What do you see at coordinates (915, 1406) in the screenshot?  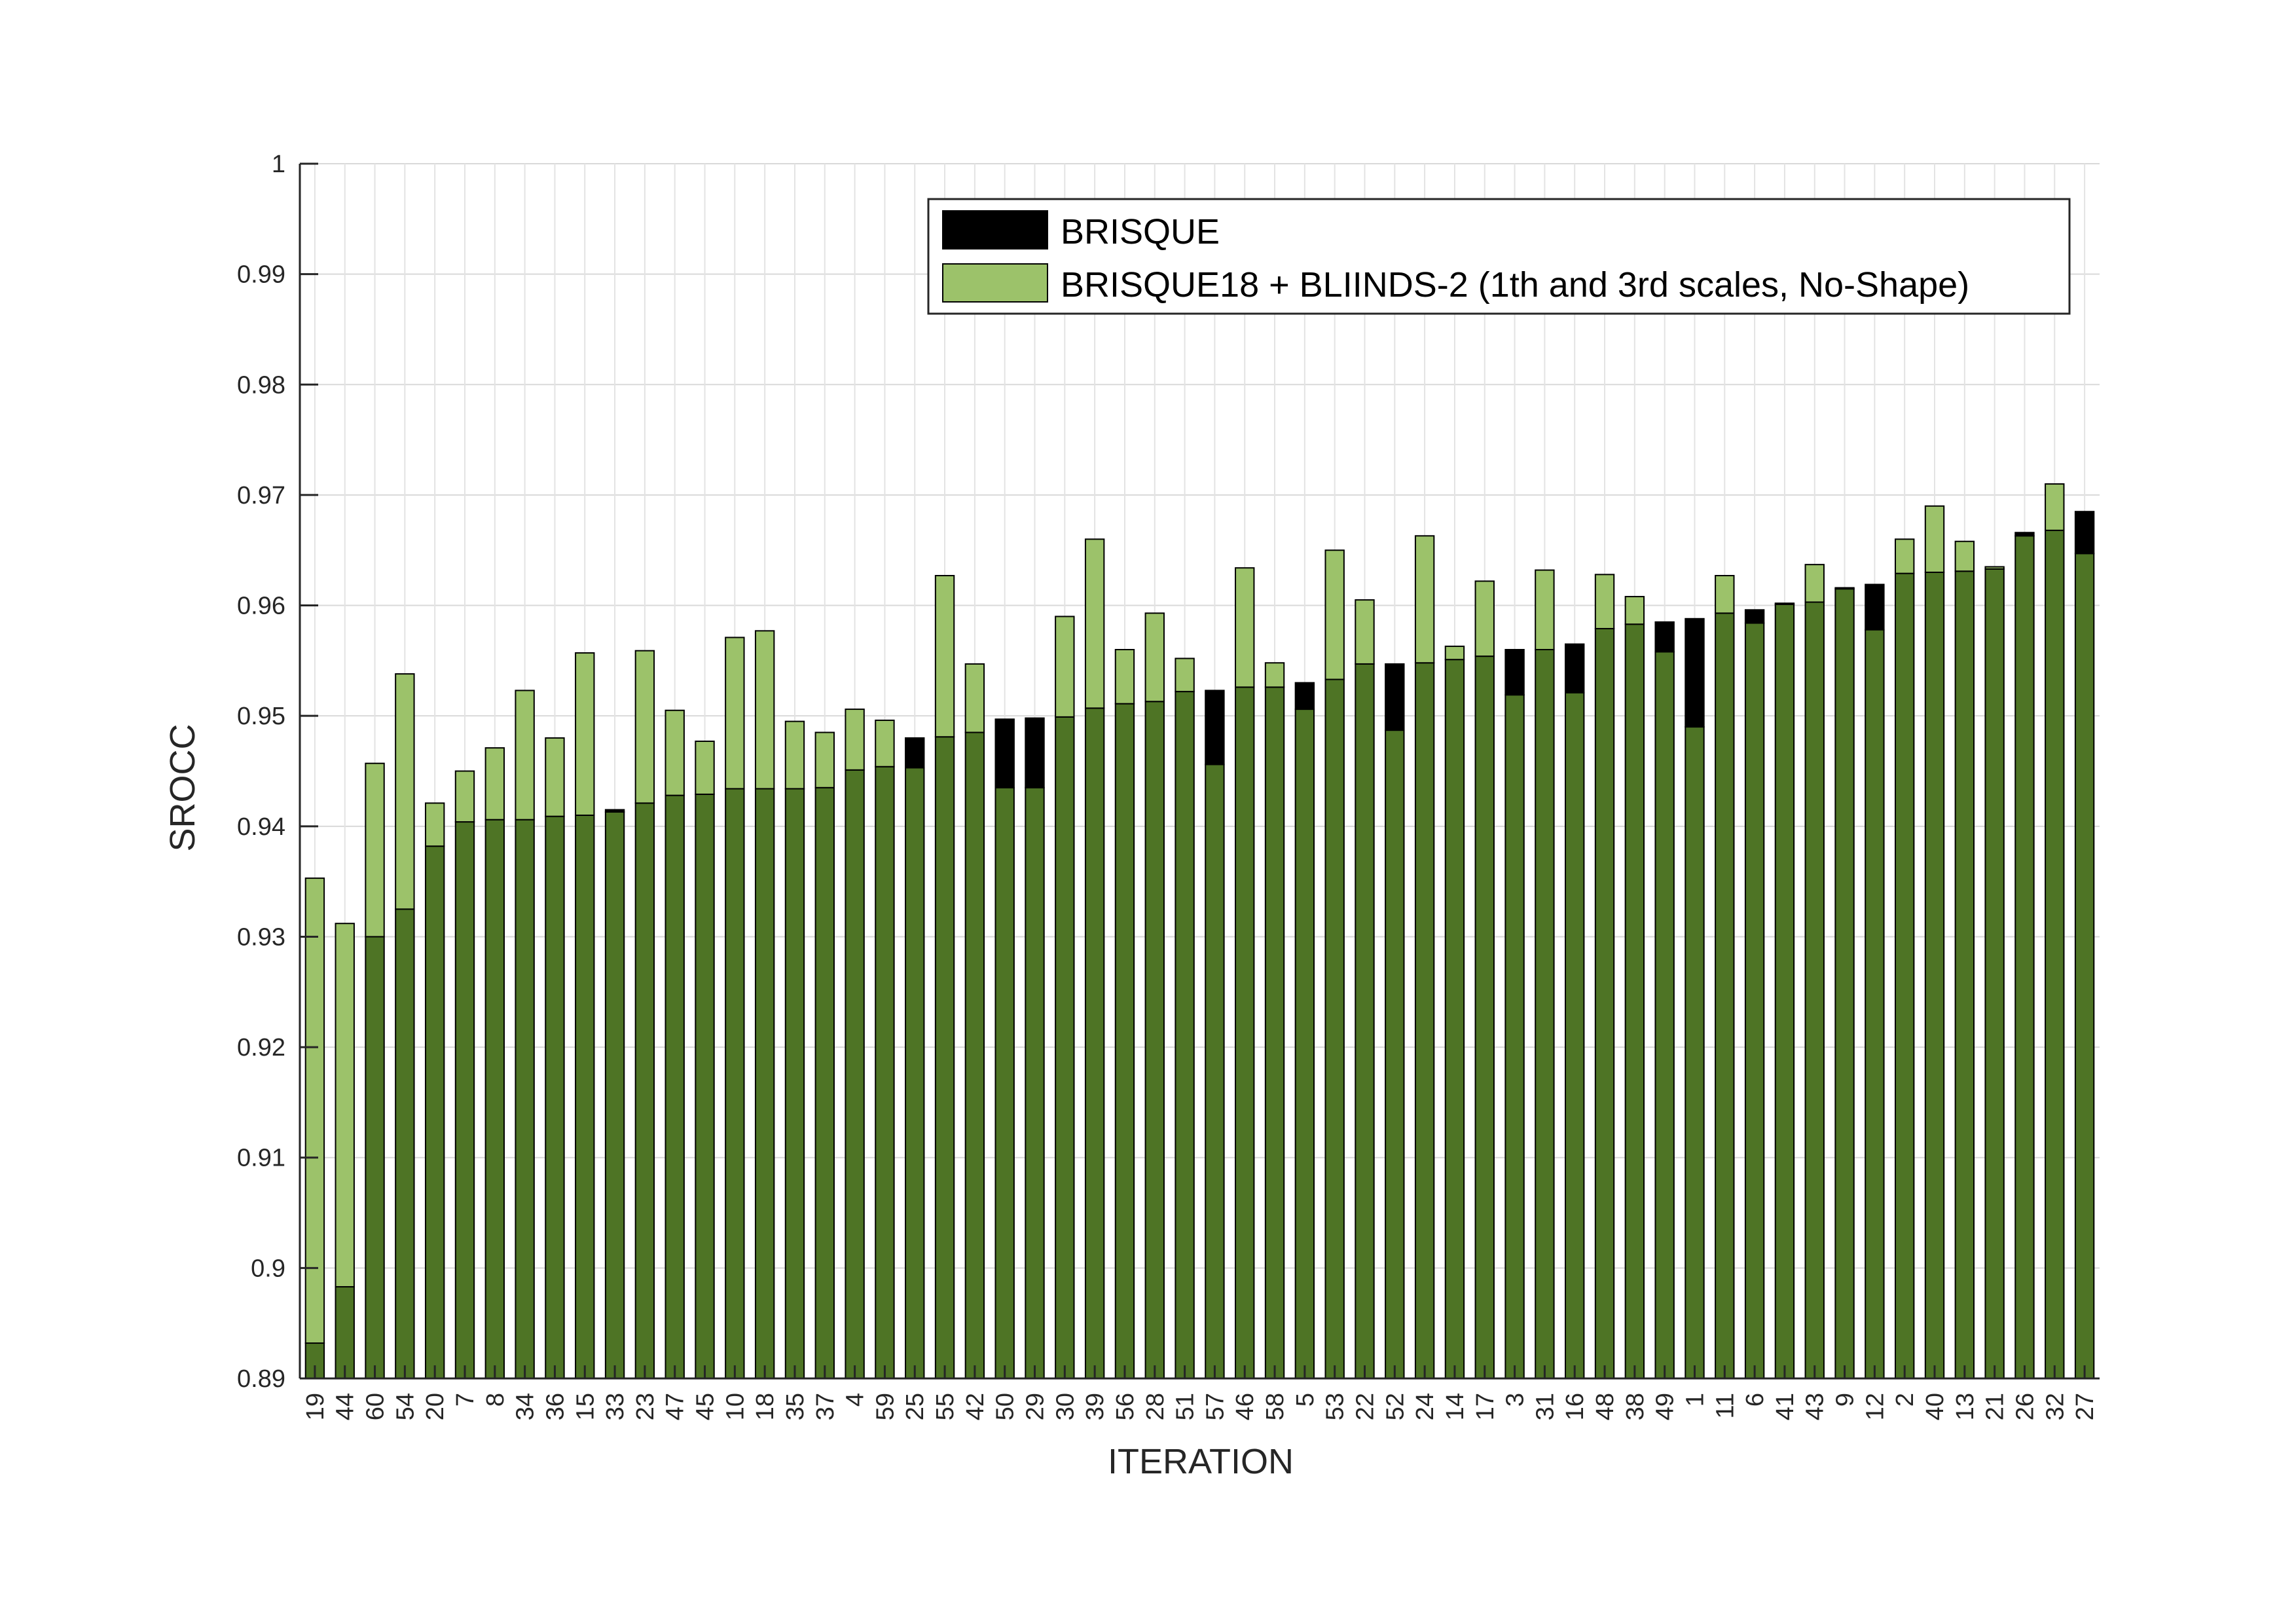 I see `x-tick-label: 25` at bounding box center [915, 1406].